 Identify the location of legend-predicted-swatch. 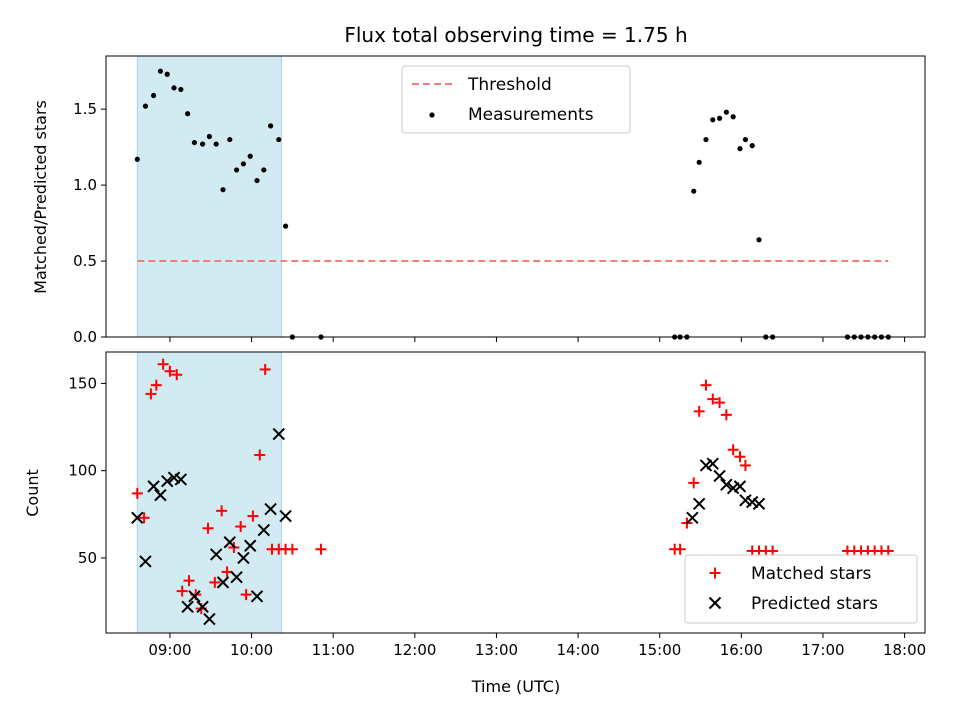
(715, 603).